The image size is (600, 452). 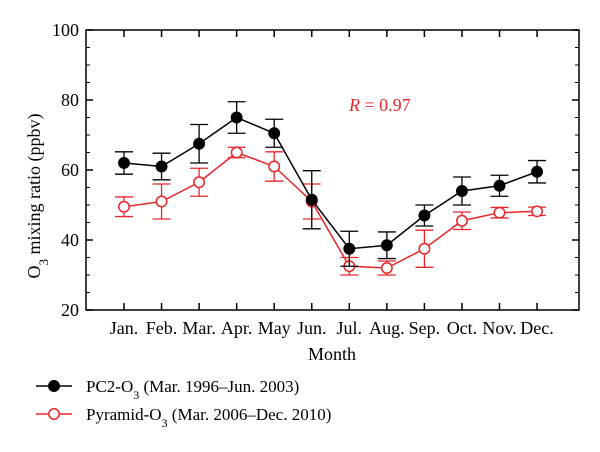 I want to click on y-tick-label: 80, so click(x=70, y=100).